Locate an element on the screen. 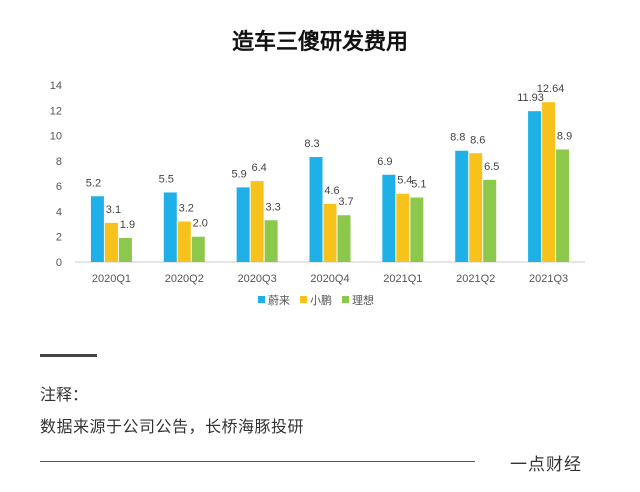 The width and height of the screenshot is (640, 492). x-tick-label: 2021Q1 is located at coordinates (402, 279).